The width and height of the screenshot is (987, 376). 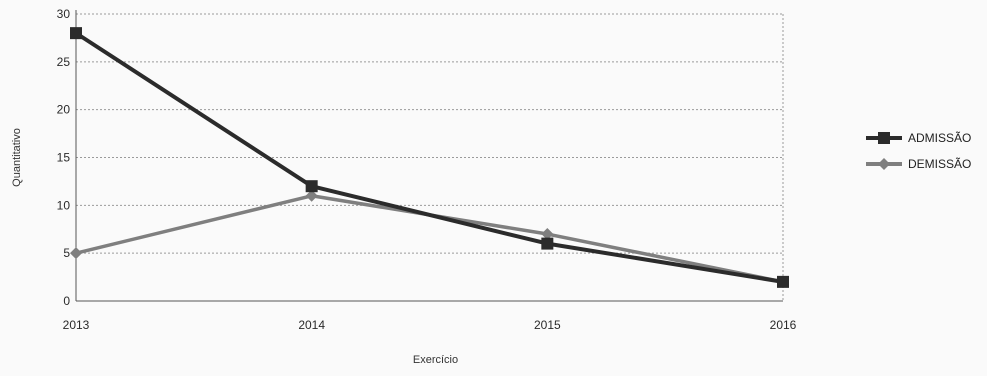 I want to click on y-tick-label: 20, so click(x=64, y=110).